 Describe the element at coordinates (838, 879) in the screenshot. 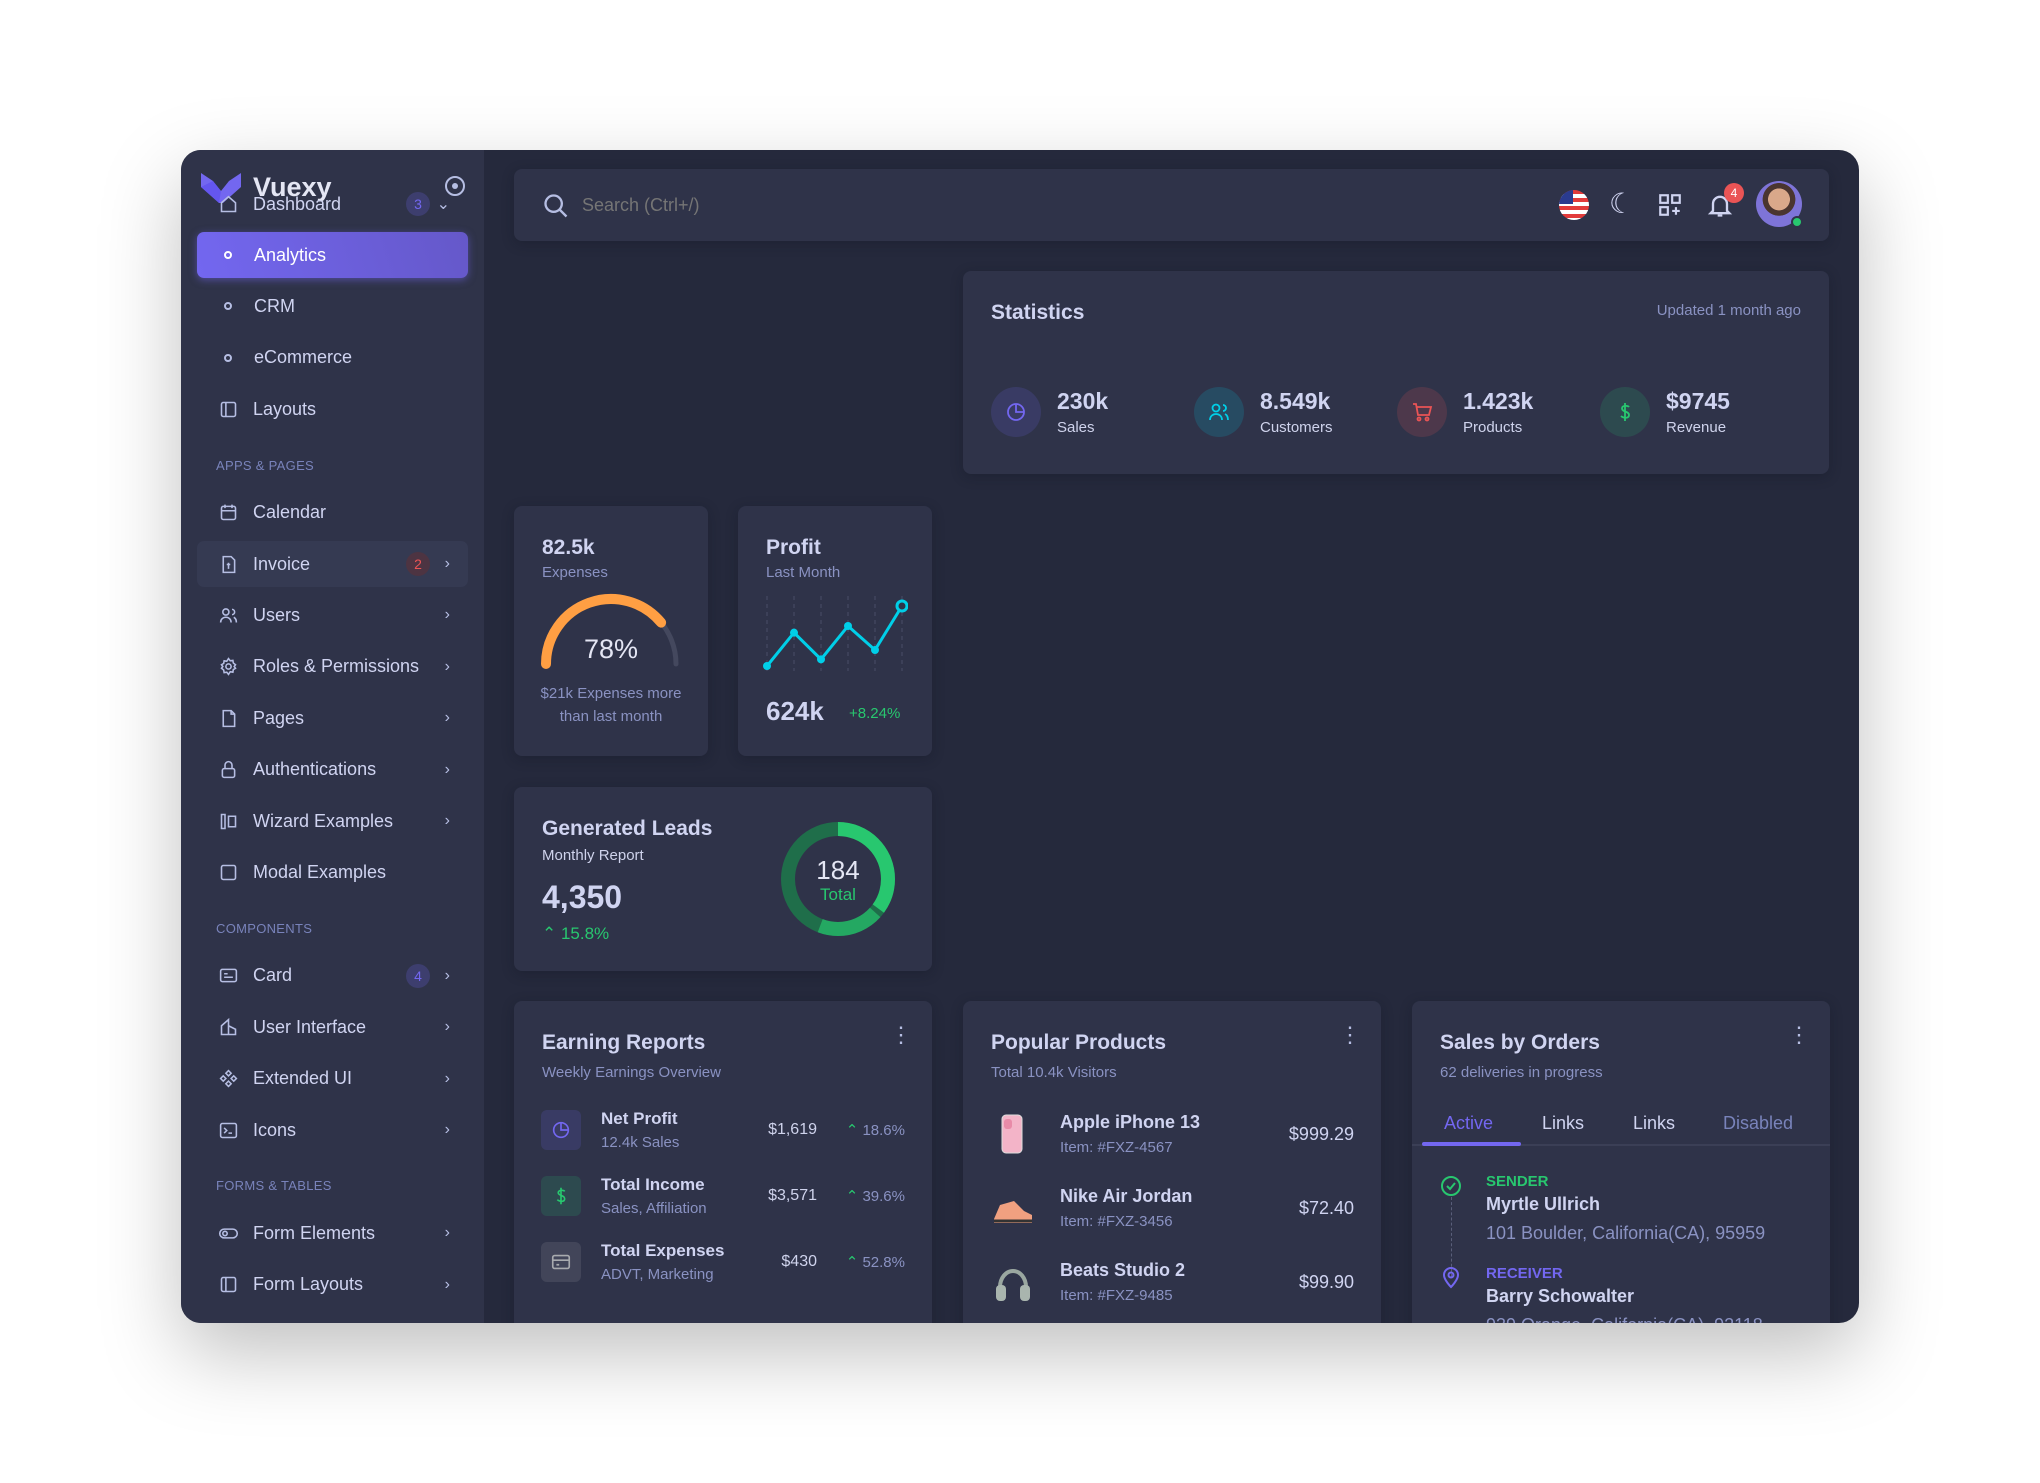

I see `donut-segment` at that location.